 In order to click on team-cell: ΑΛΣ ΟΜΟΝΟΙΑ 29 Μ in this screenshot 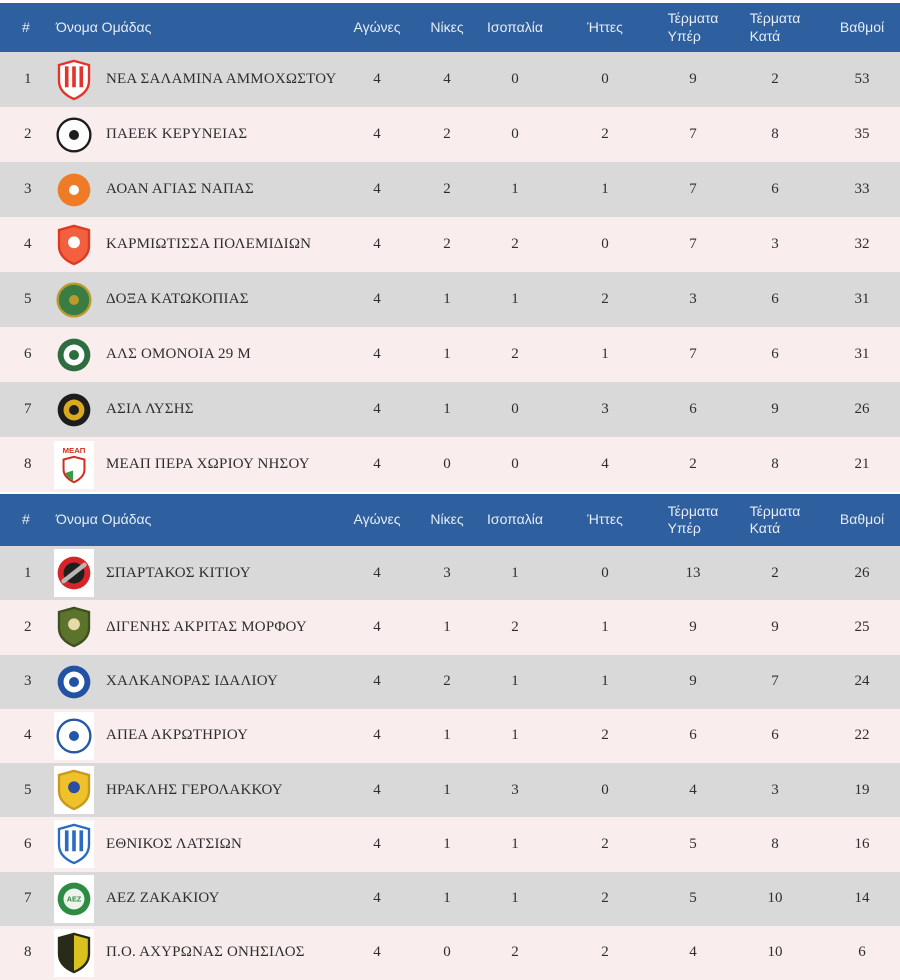, I will do `click(195, 355)`.